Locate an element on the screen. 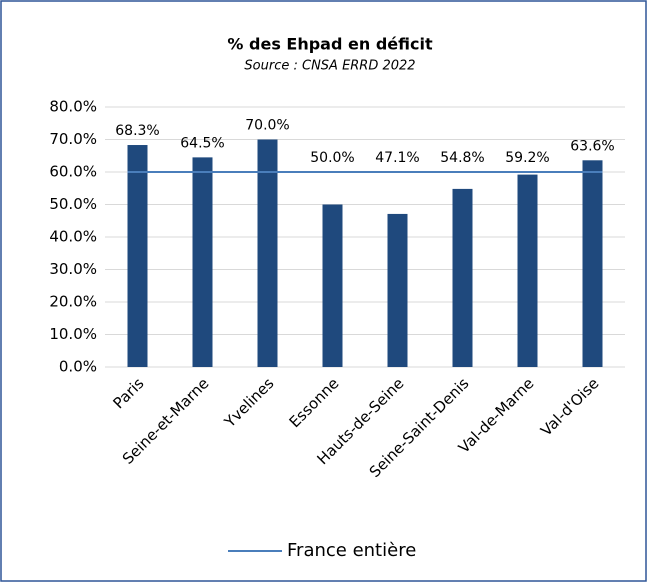 This screenshot has height=584, width=649. y-tick-label: 70.0% is located at coordinates (73, 139).